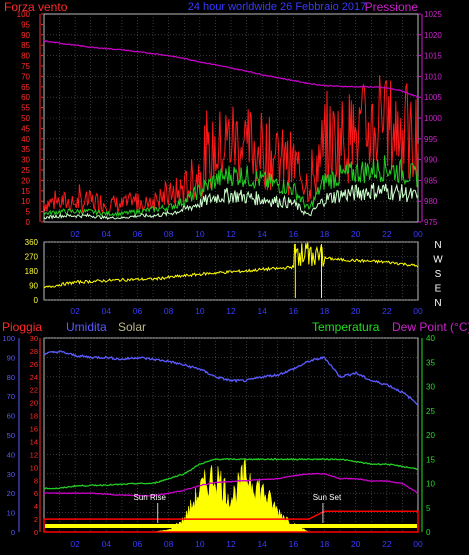 Image resolution: width=469 pixels, height=555 pixels. I want to click on wind-left-tick: 50, so click(25, 118).